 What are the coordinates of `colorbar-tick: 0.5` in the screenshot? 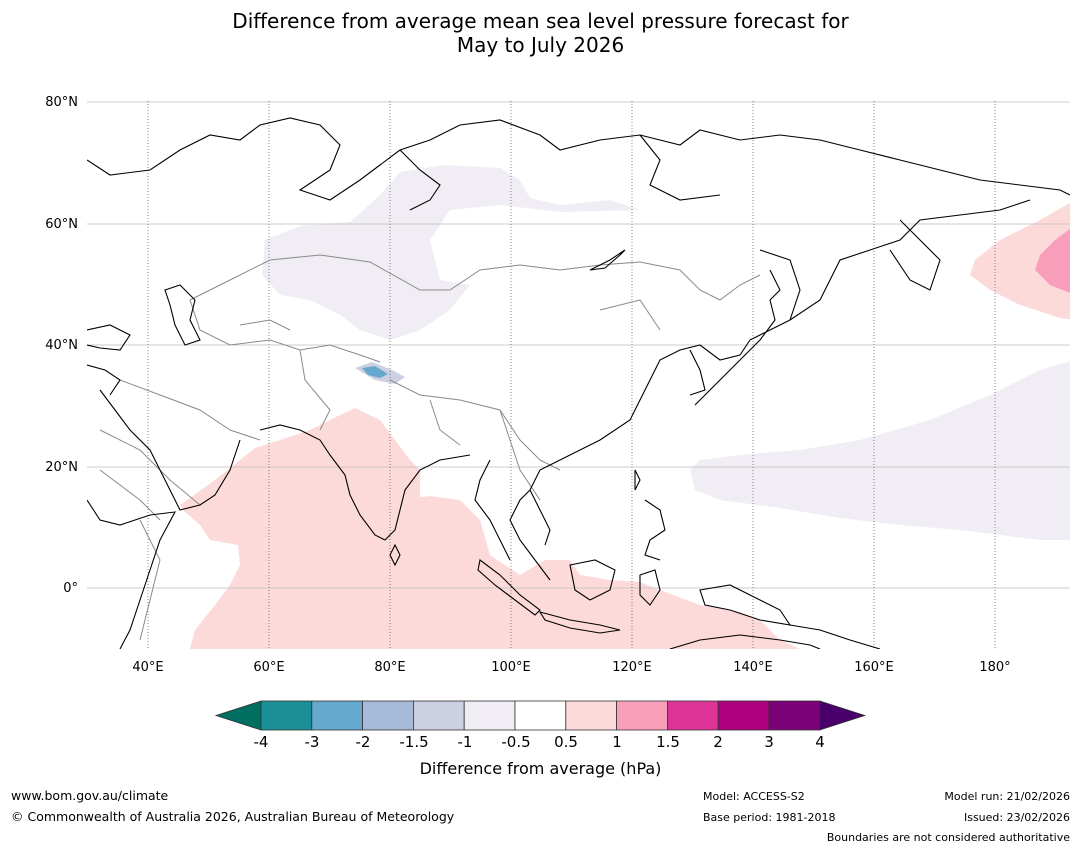 It's located at (566, 742).